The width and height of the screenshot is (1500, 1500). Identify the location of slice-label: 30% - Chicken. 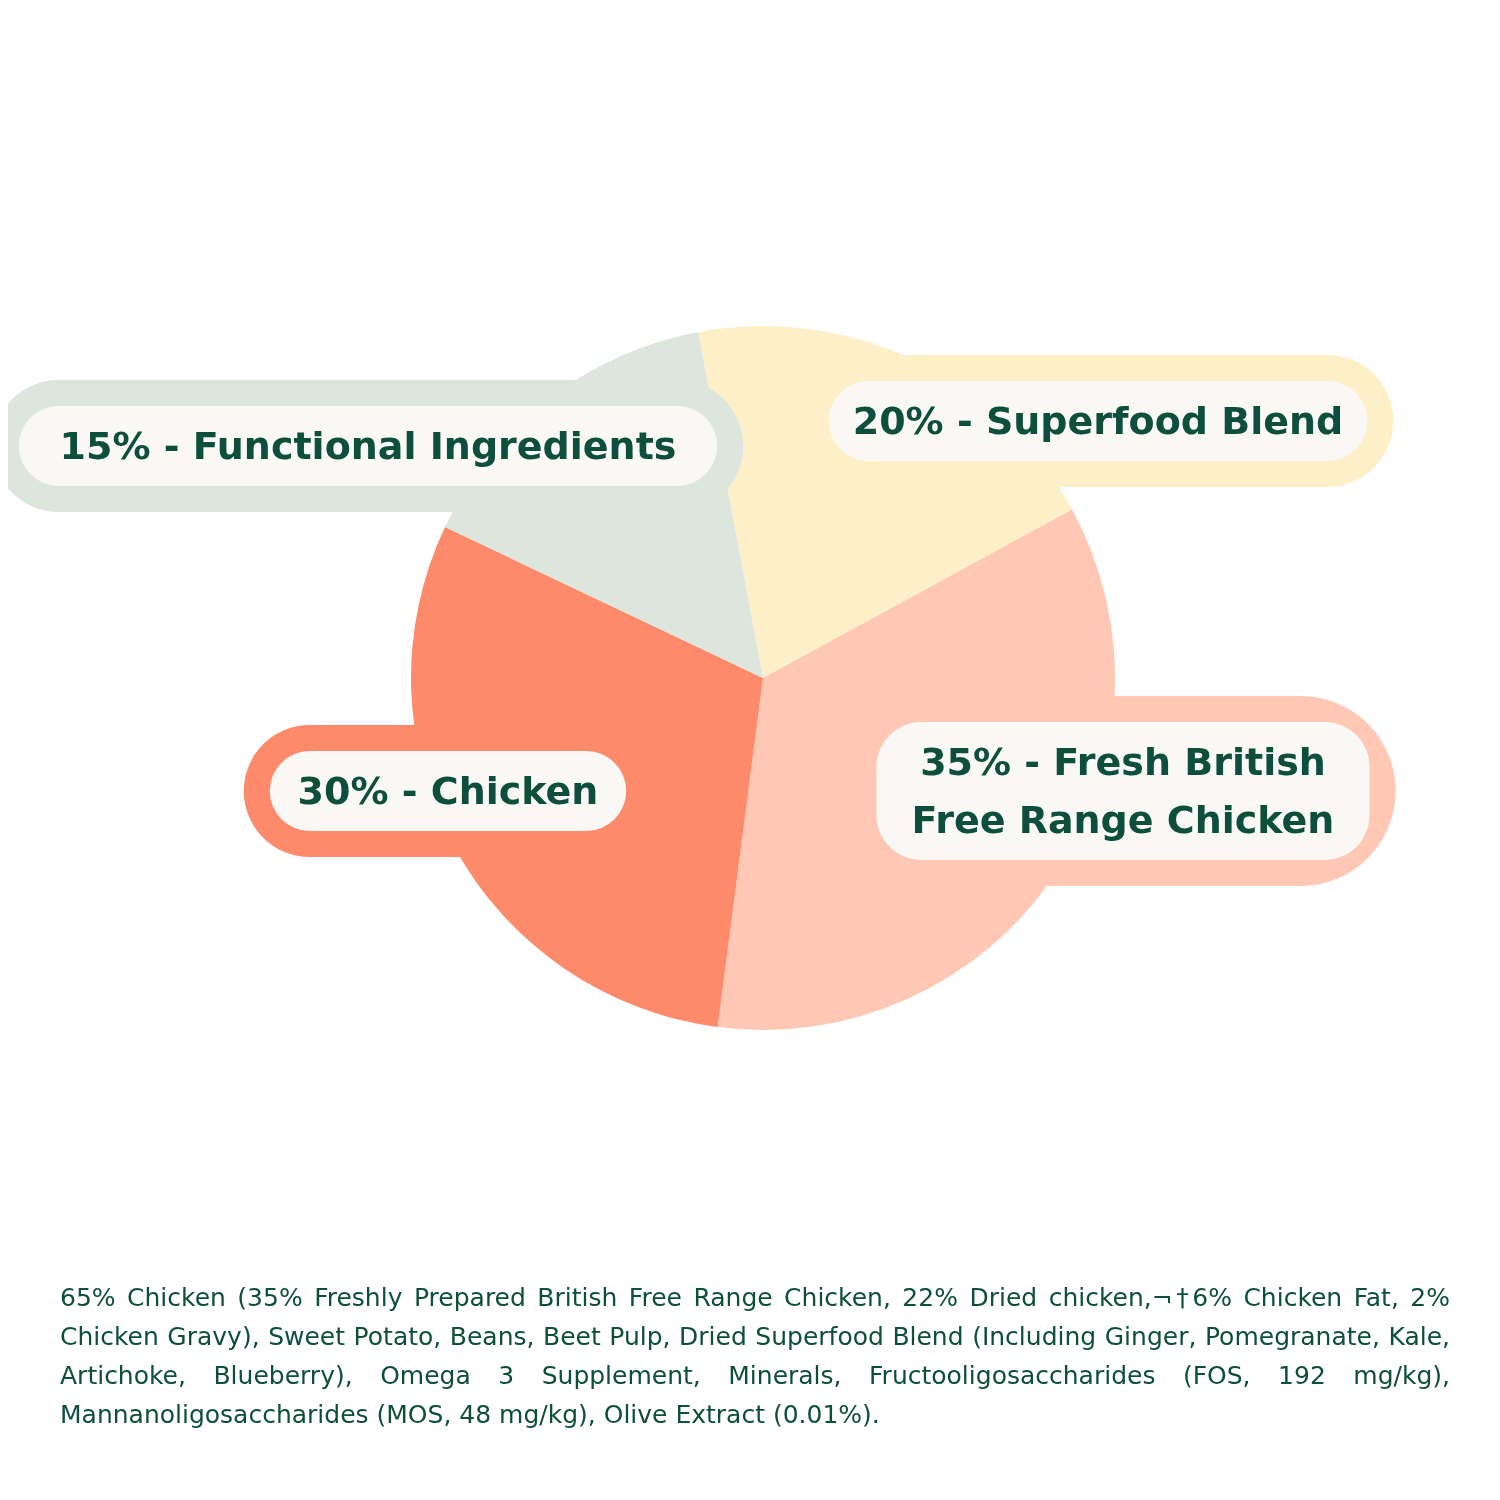
(448, 791).